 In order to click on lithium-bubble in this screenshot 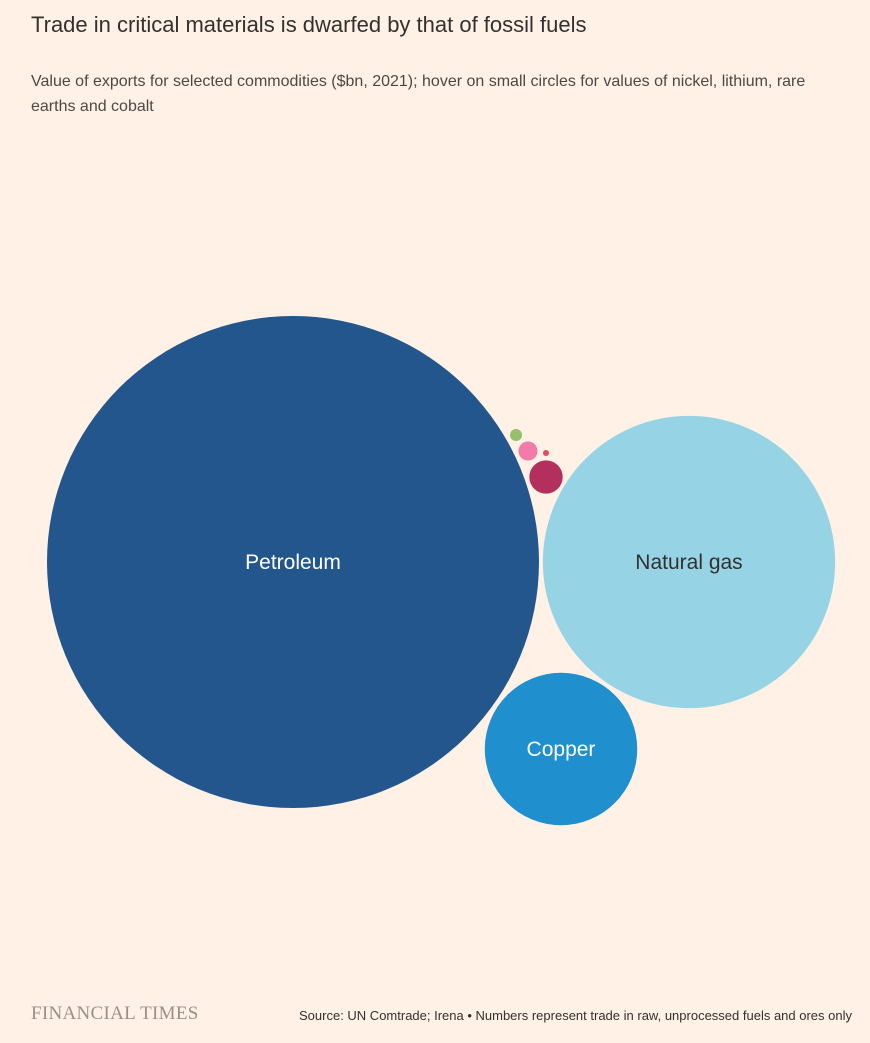, I will do `click(528, 451)`.